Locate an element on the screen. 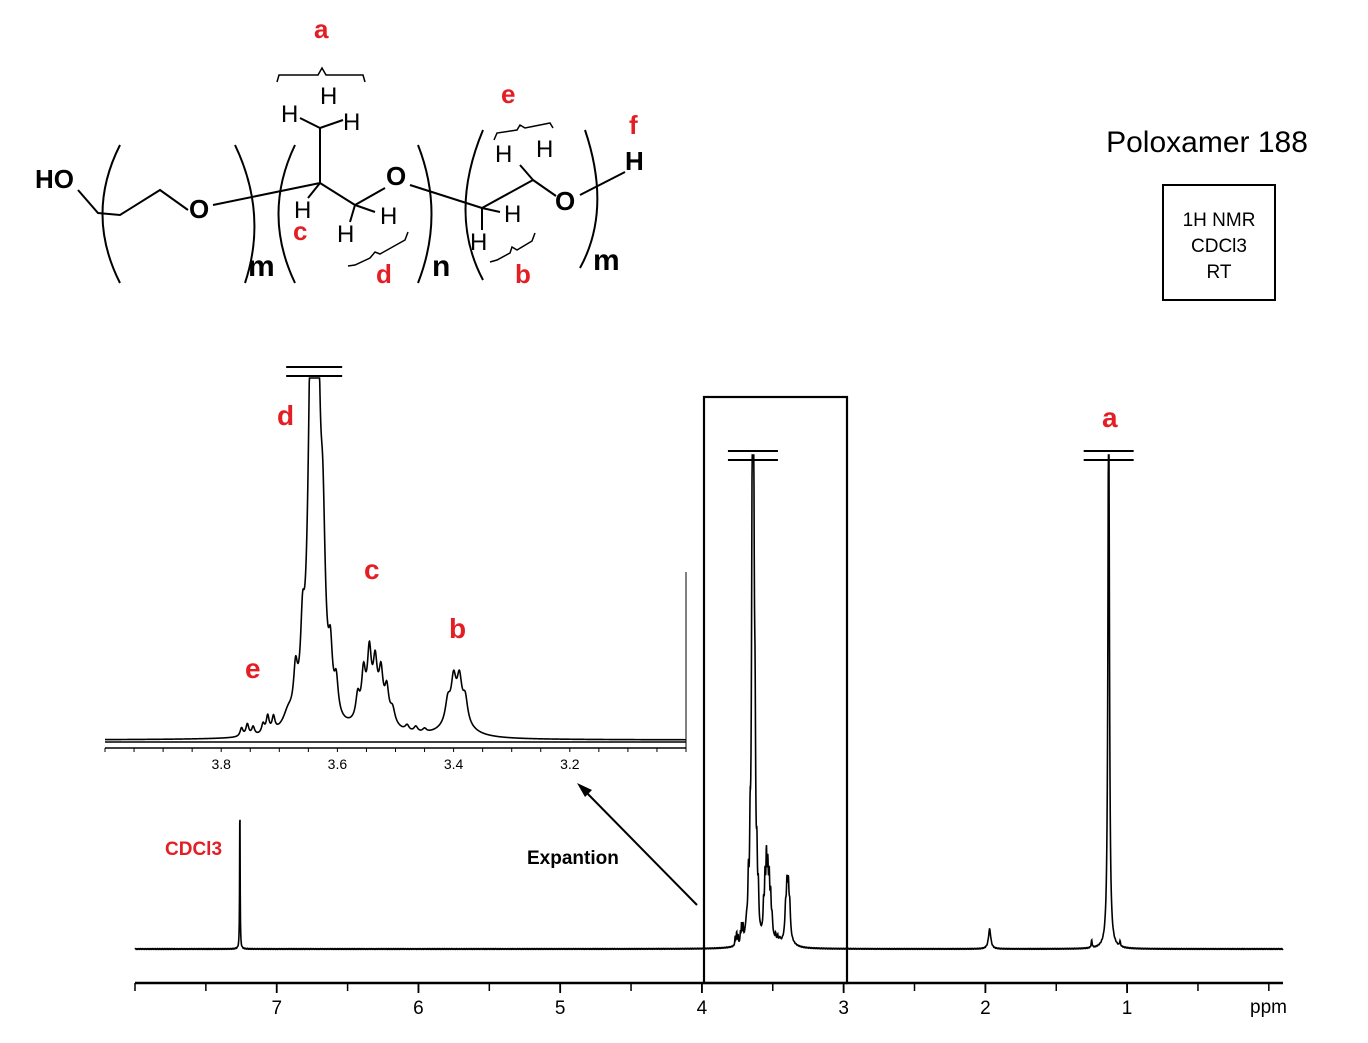  peak-label-b: b is located at coordinates (457, 628).